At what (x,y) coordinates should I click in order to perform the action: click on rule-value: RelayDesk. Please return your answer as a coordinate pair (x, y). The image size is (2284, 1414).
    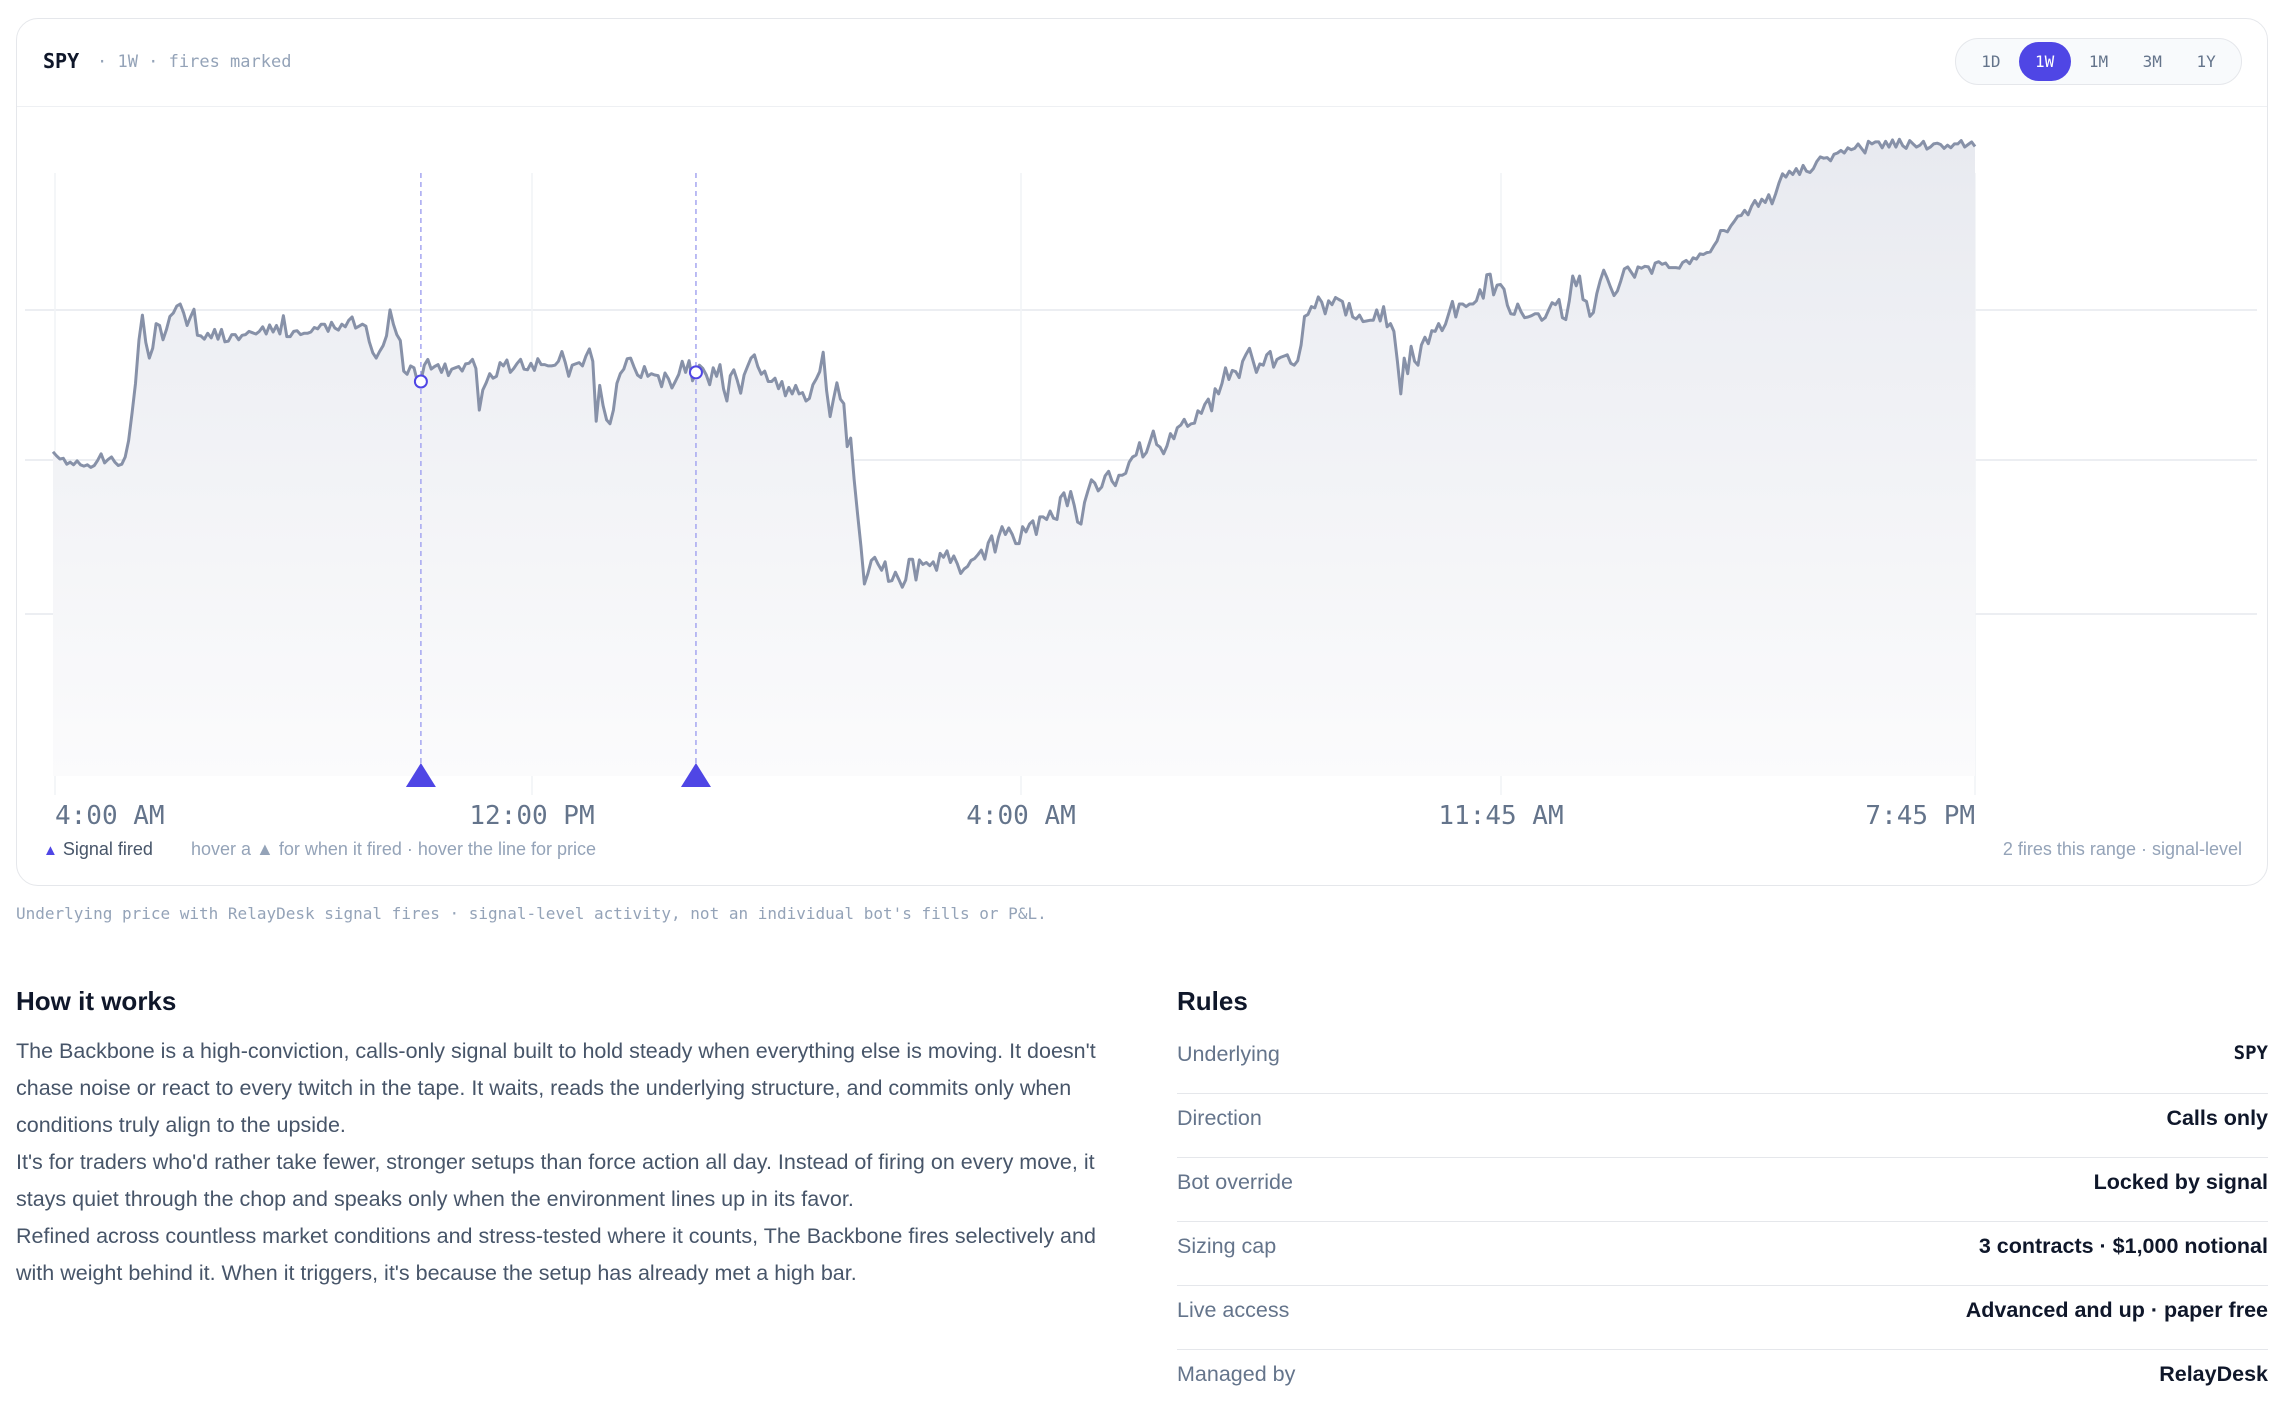
    Looking at the image, I should click on (2213, 1374).